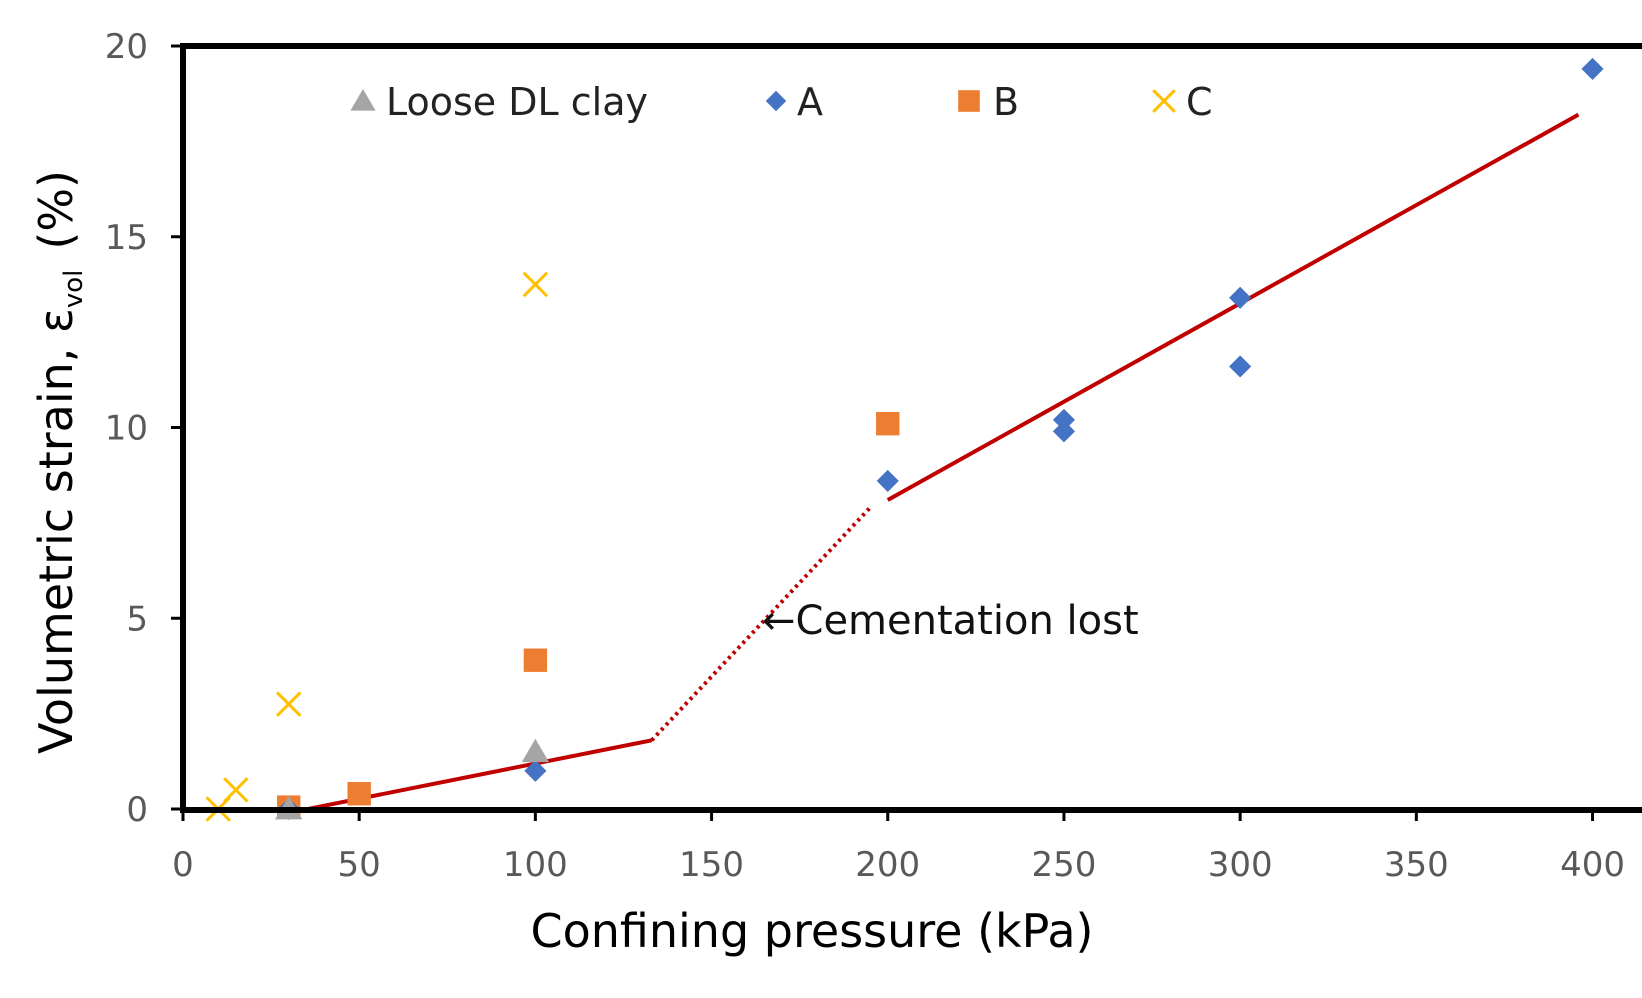 The image size is (1642, 998). What do you see at coordinates (1164, 101) in the screenshot?
I see `legend-marker-c` at bounding box center [1164, 101].